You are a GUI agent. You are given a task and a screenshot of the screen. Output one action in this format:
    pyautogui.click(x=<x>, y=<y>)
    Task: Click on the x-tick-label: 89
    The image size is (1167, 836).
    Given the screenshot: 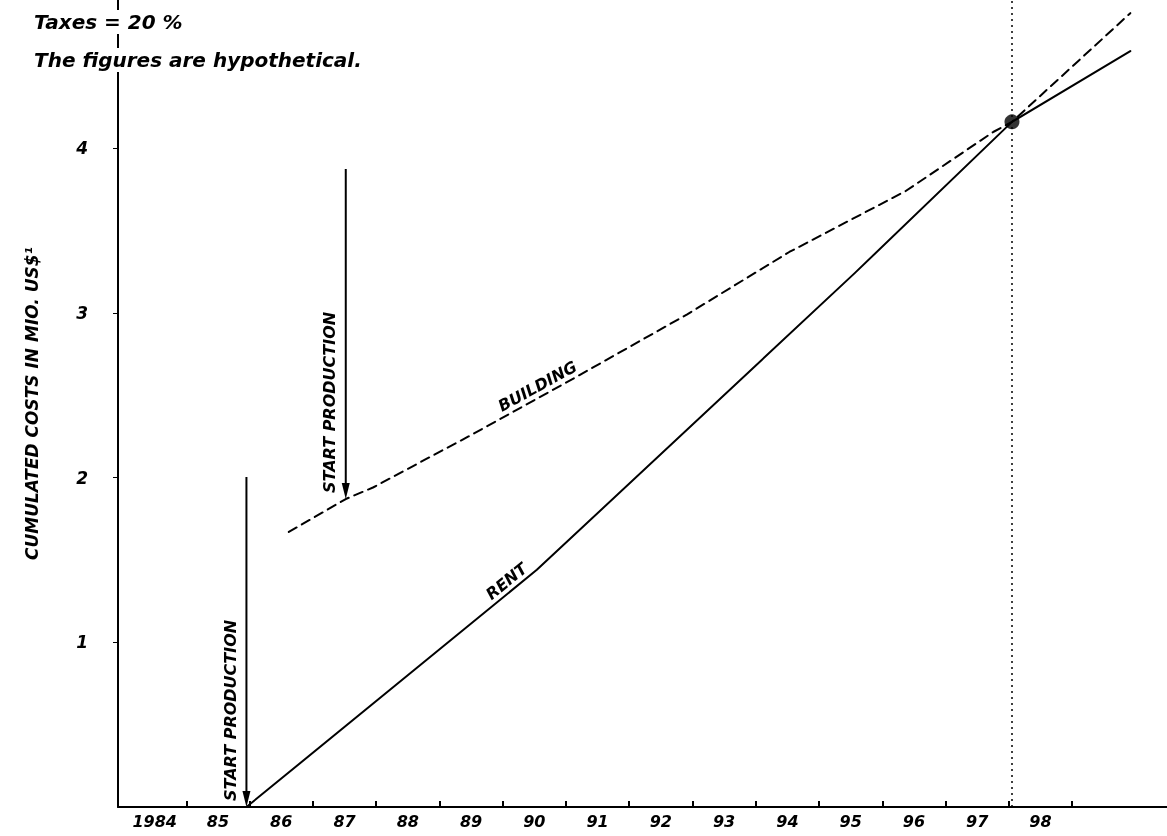 What is the action you would take?
    pyautogui.click(x=471, y=821)
    